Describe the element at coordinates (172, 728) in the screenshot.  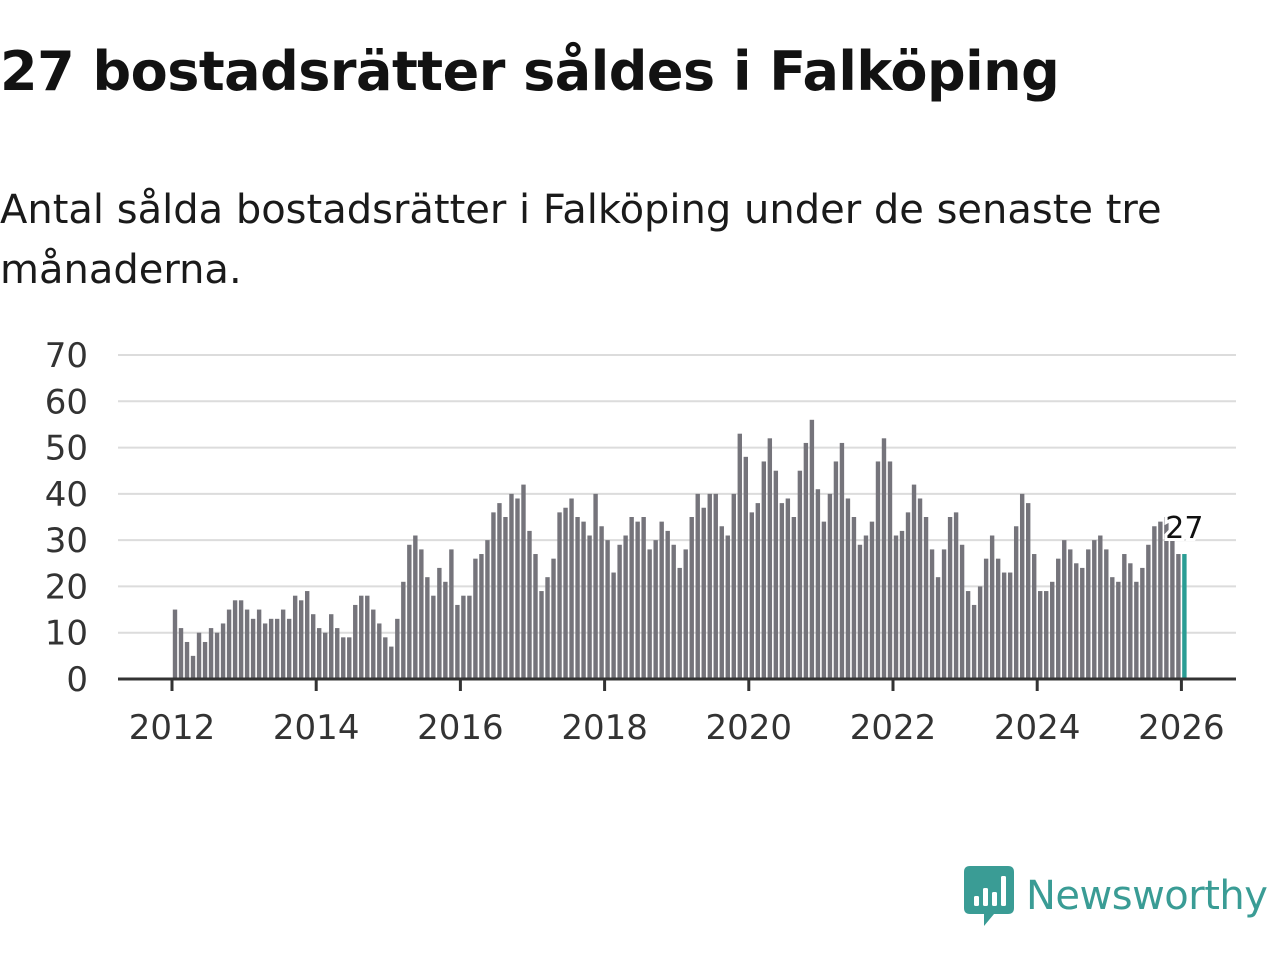
I see `x-tick-label: 2012` at that location.